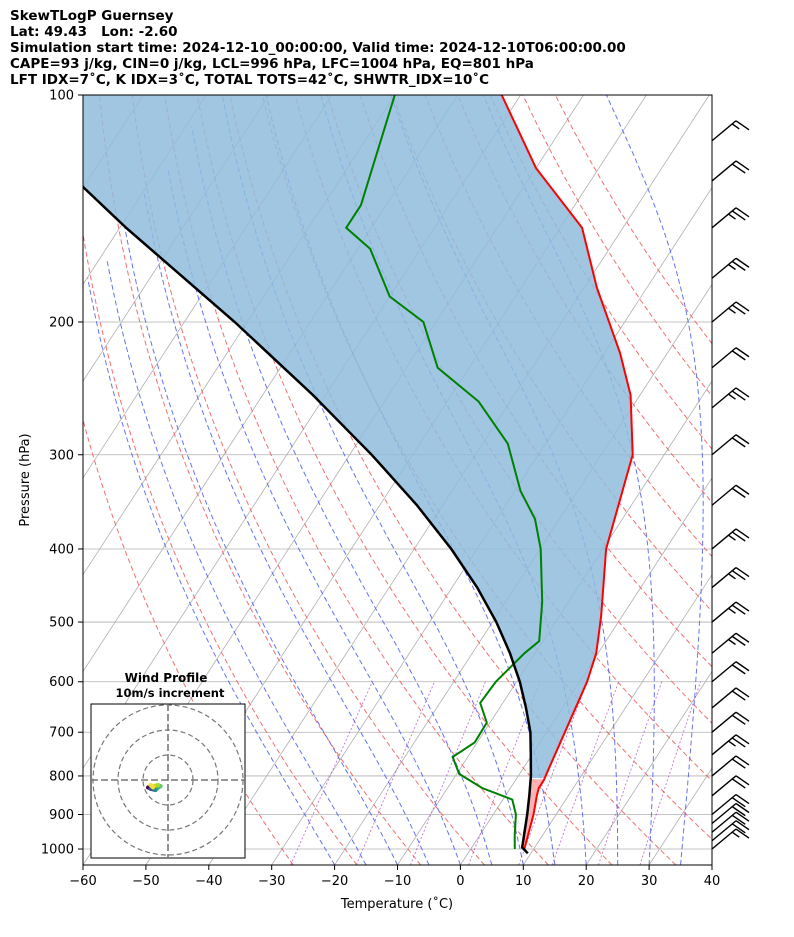 Image resolution: width=794 pixels, height=937 pixels. Describe the element at coordinates (61, 549) in the screenshot. I see `y-tick-label: 400` at that location.